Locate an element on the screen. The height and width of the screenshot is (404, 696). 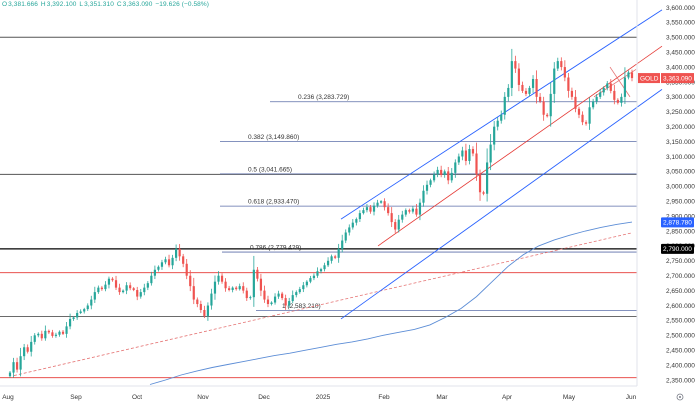
y-tick-label: 2,400.000 is located at coordinates (680, 365).